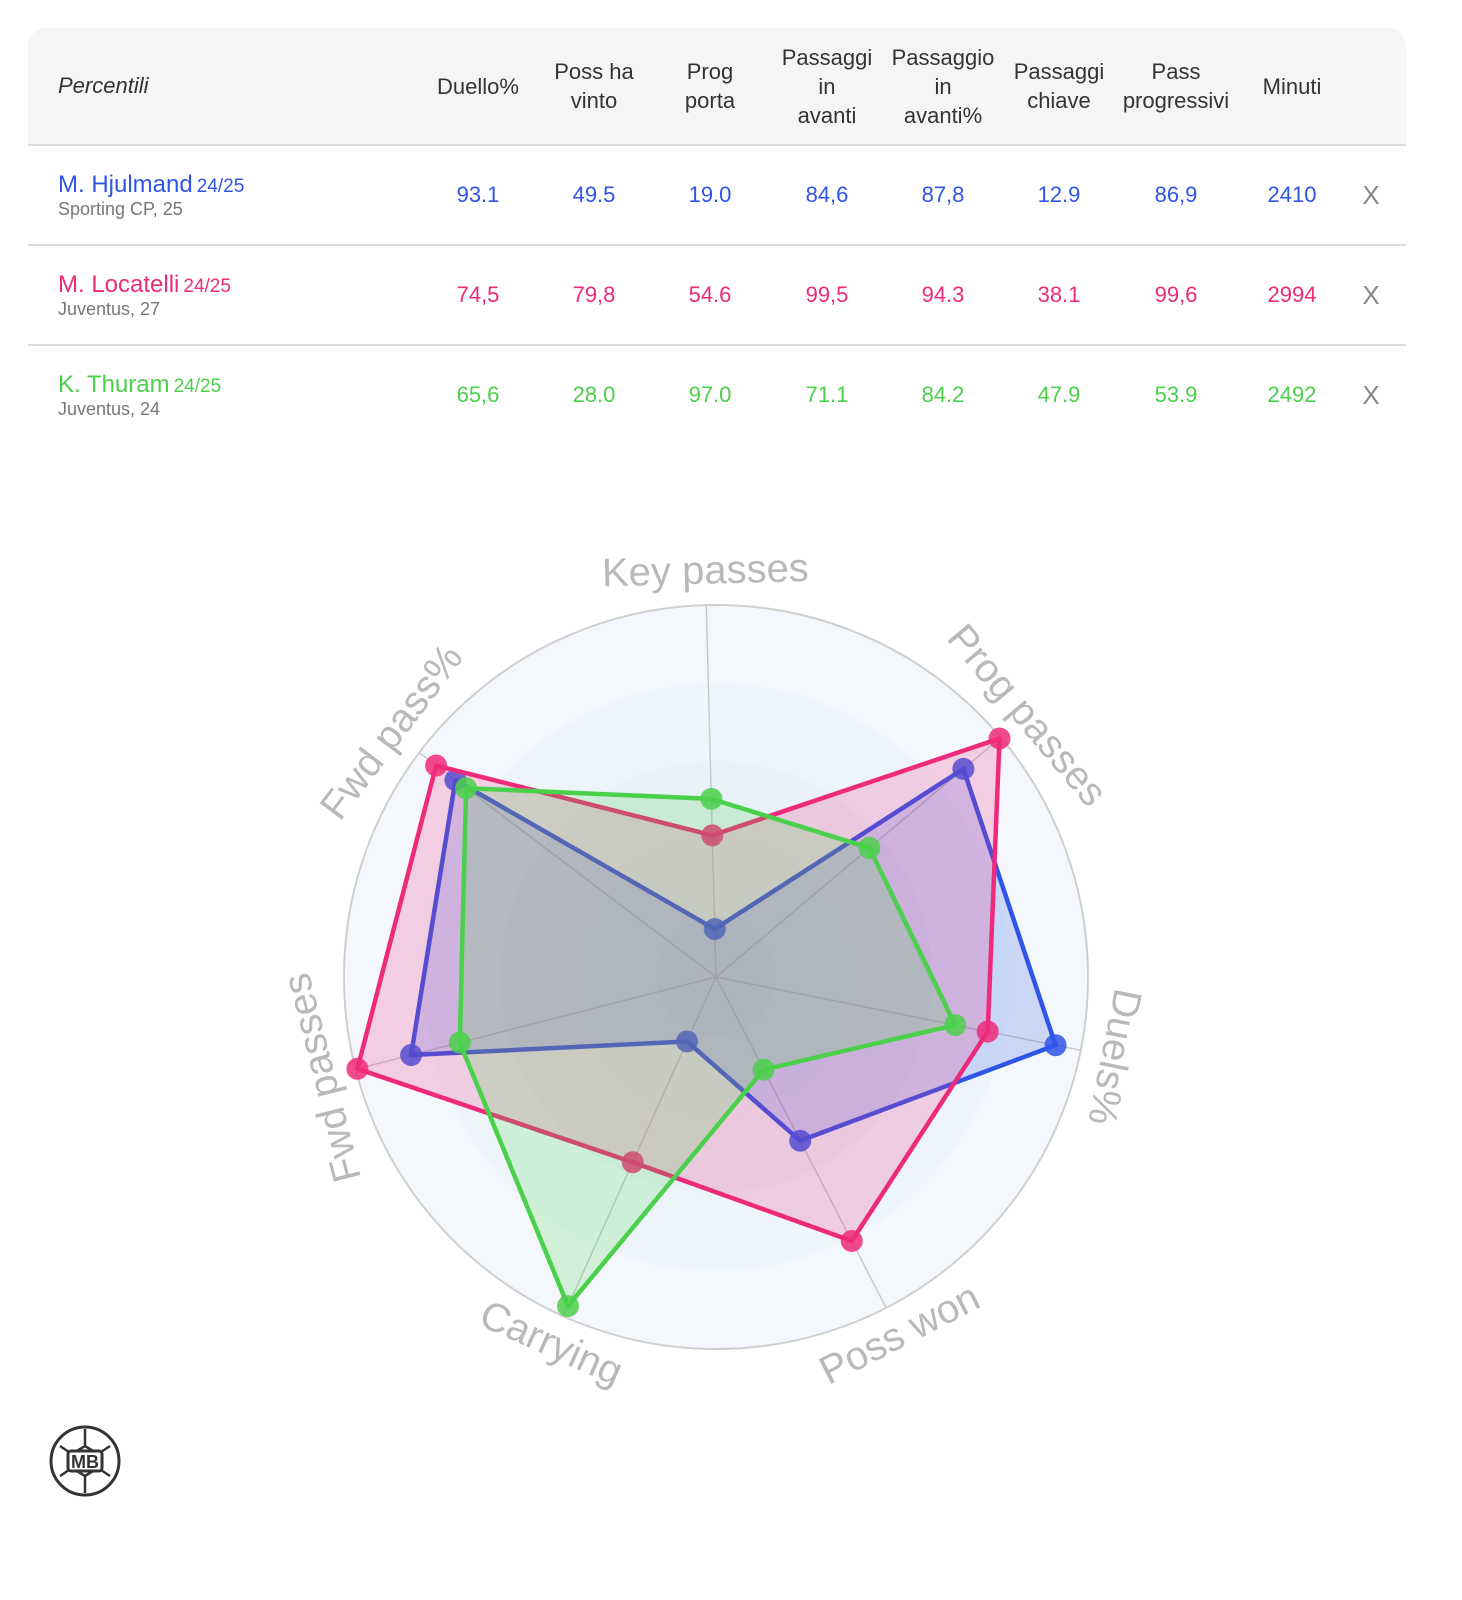 This screenshot has height=1600, width=1462. I want to click on stat-value: 28.0, so click(594, 394).